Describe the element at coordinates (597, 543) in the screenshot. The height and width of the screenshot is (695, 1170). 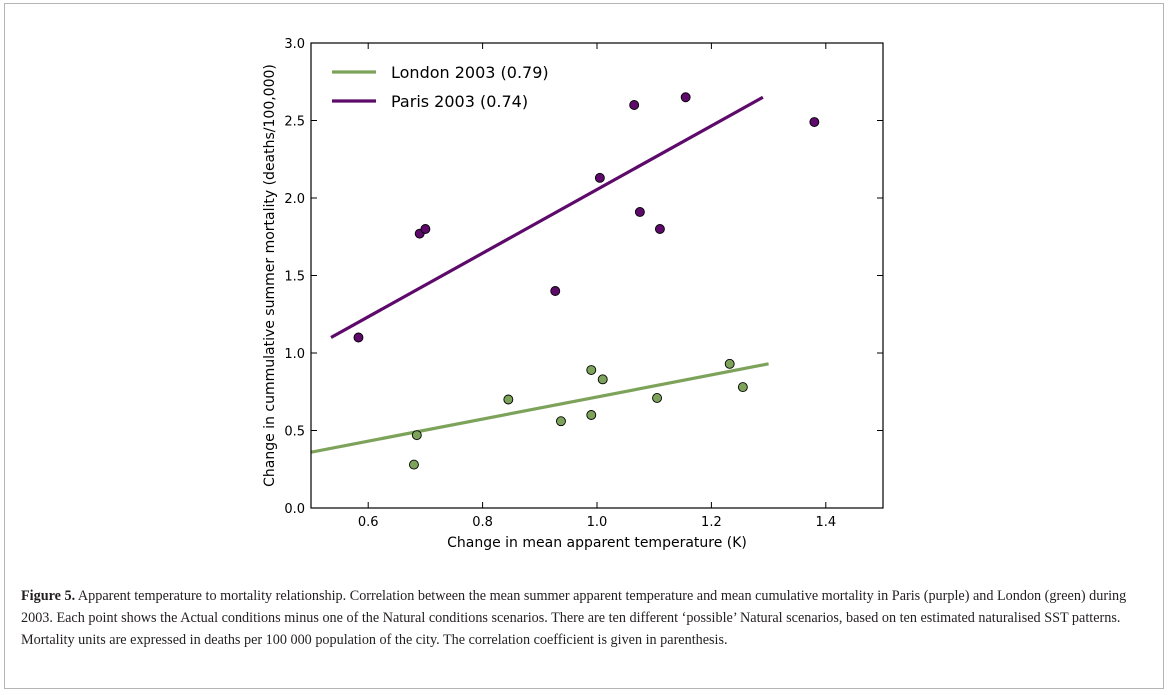
I see `x-axis-label: Change in mean apparent temperature (K)` at that location.